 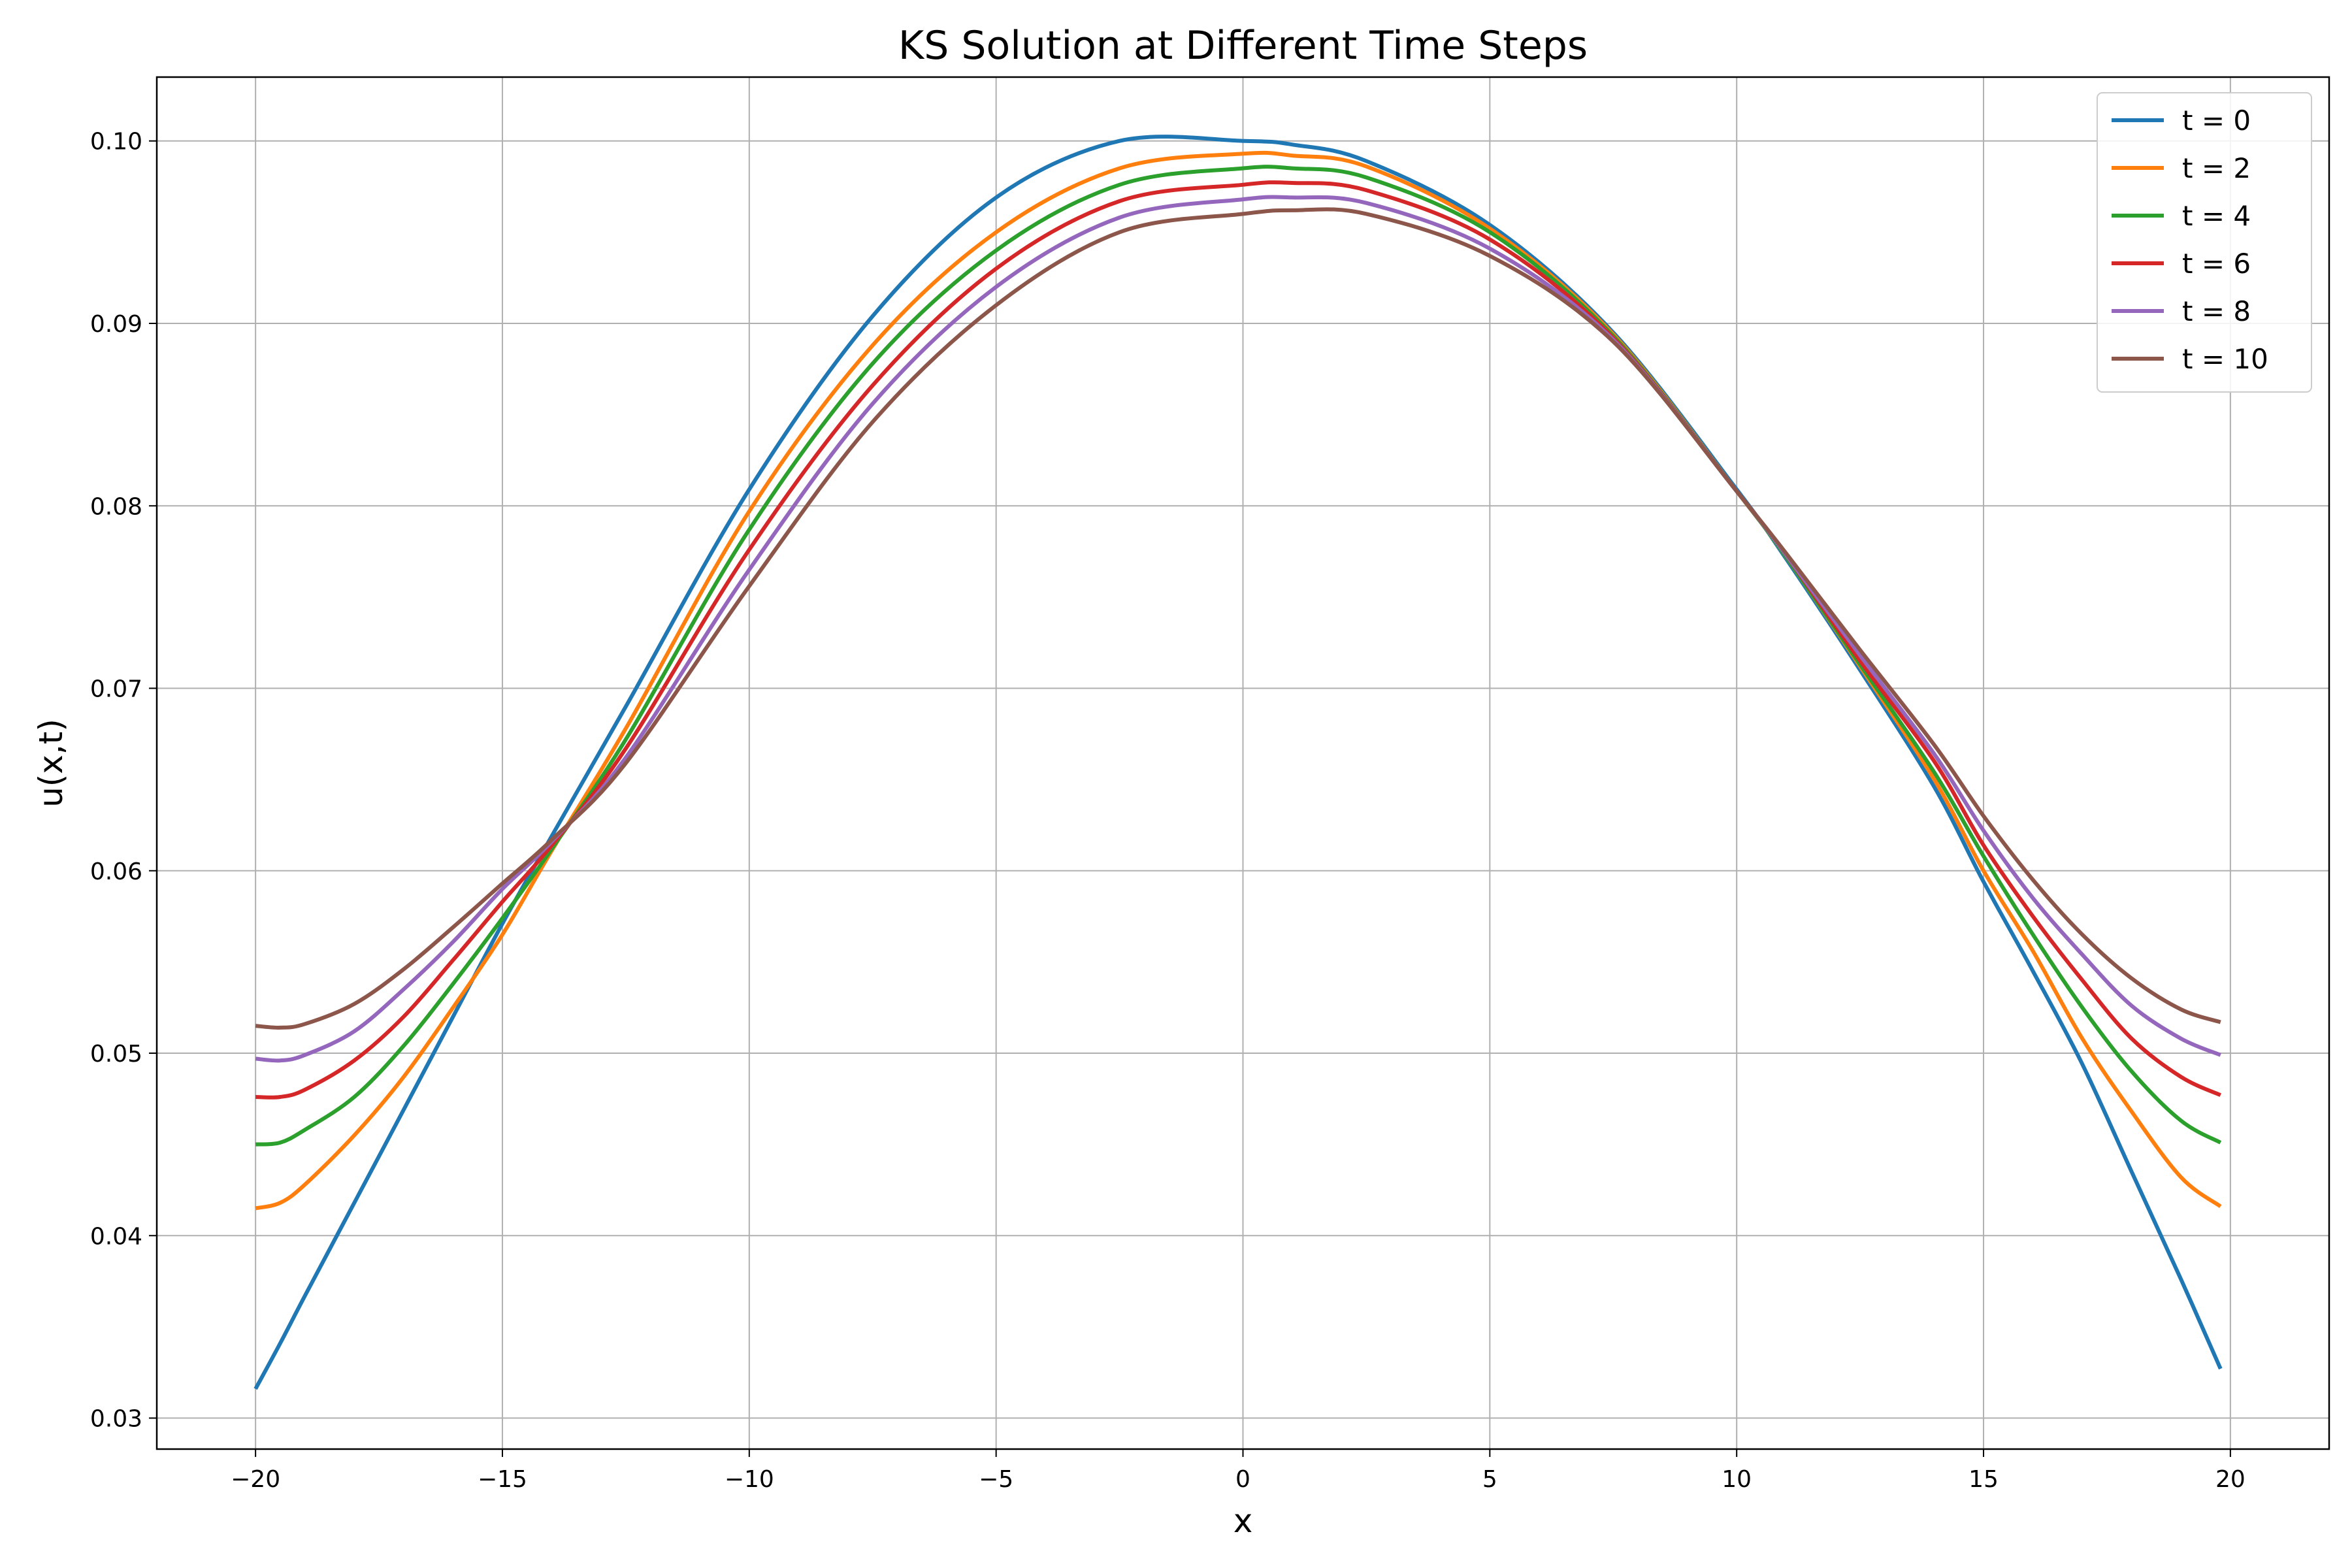 I want to click on chart-title: KS Solution at Different Time Steps, so click(x=1243, y=46).